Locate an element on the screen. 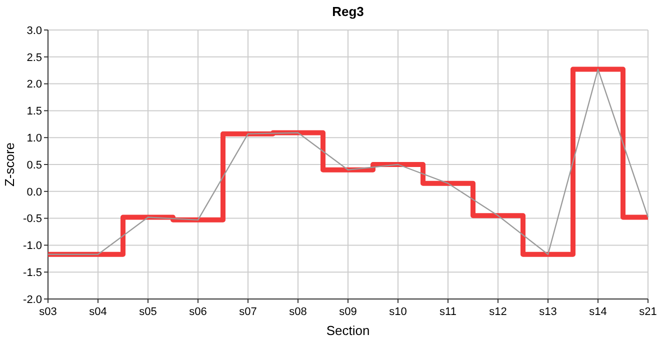 The height and width of the screenshot is (360, 660). chart-title: Reg3 is located at coordinates (348, 11).